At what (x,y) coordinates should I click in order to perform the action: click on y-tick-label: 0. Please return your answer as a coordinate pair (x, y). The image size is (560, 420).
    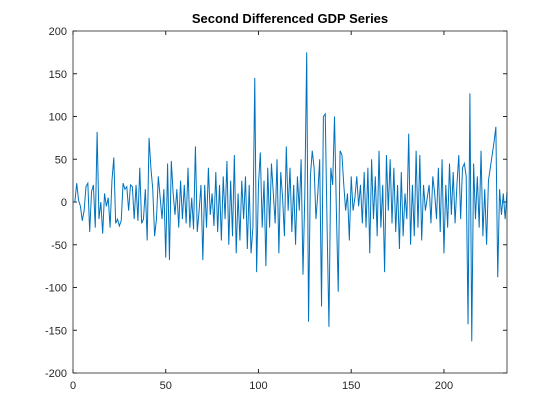
    Looking at the image, I should click on (64, 203).